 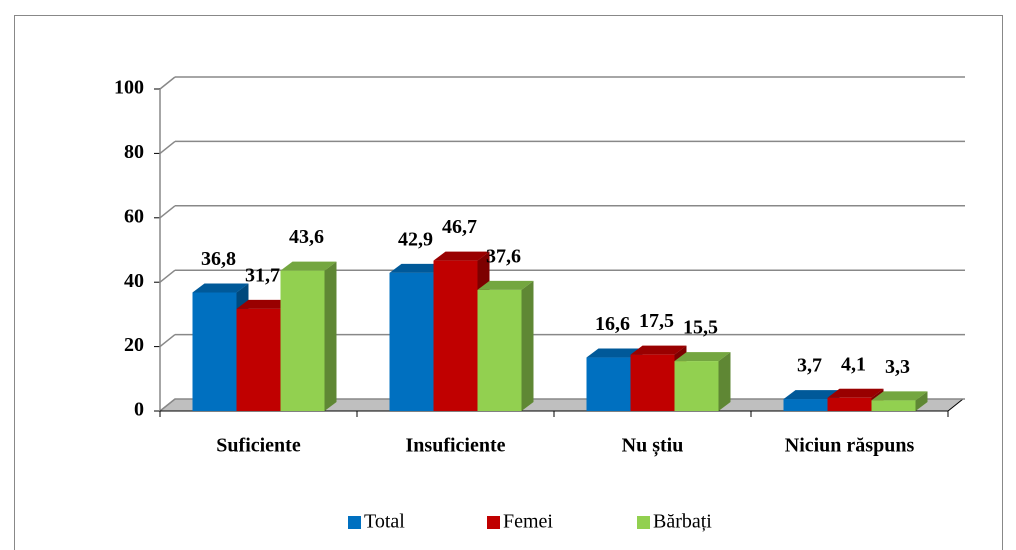 What do you see at coordinates (459, 227) in the screenshot?
I see `data-label: 46,7` at bounding box center [459, 227].